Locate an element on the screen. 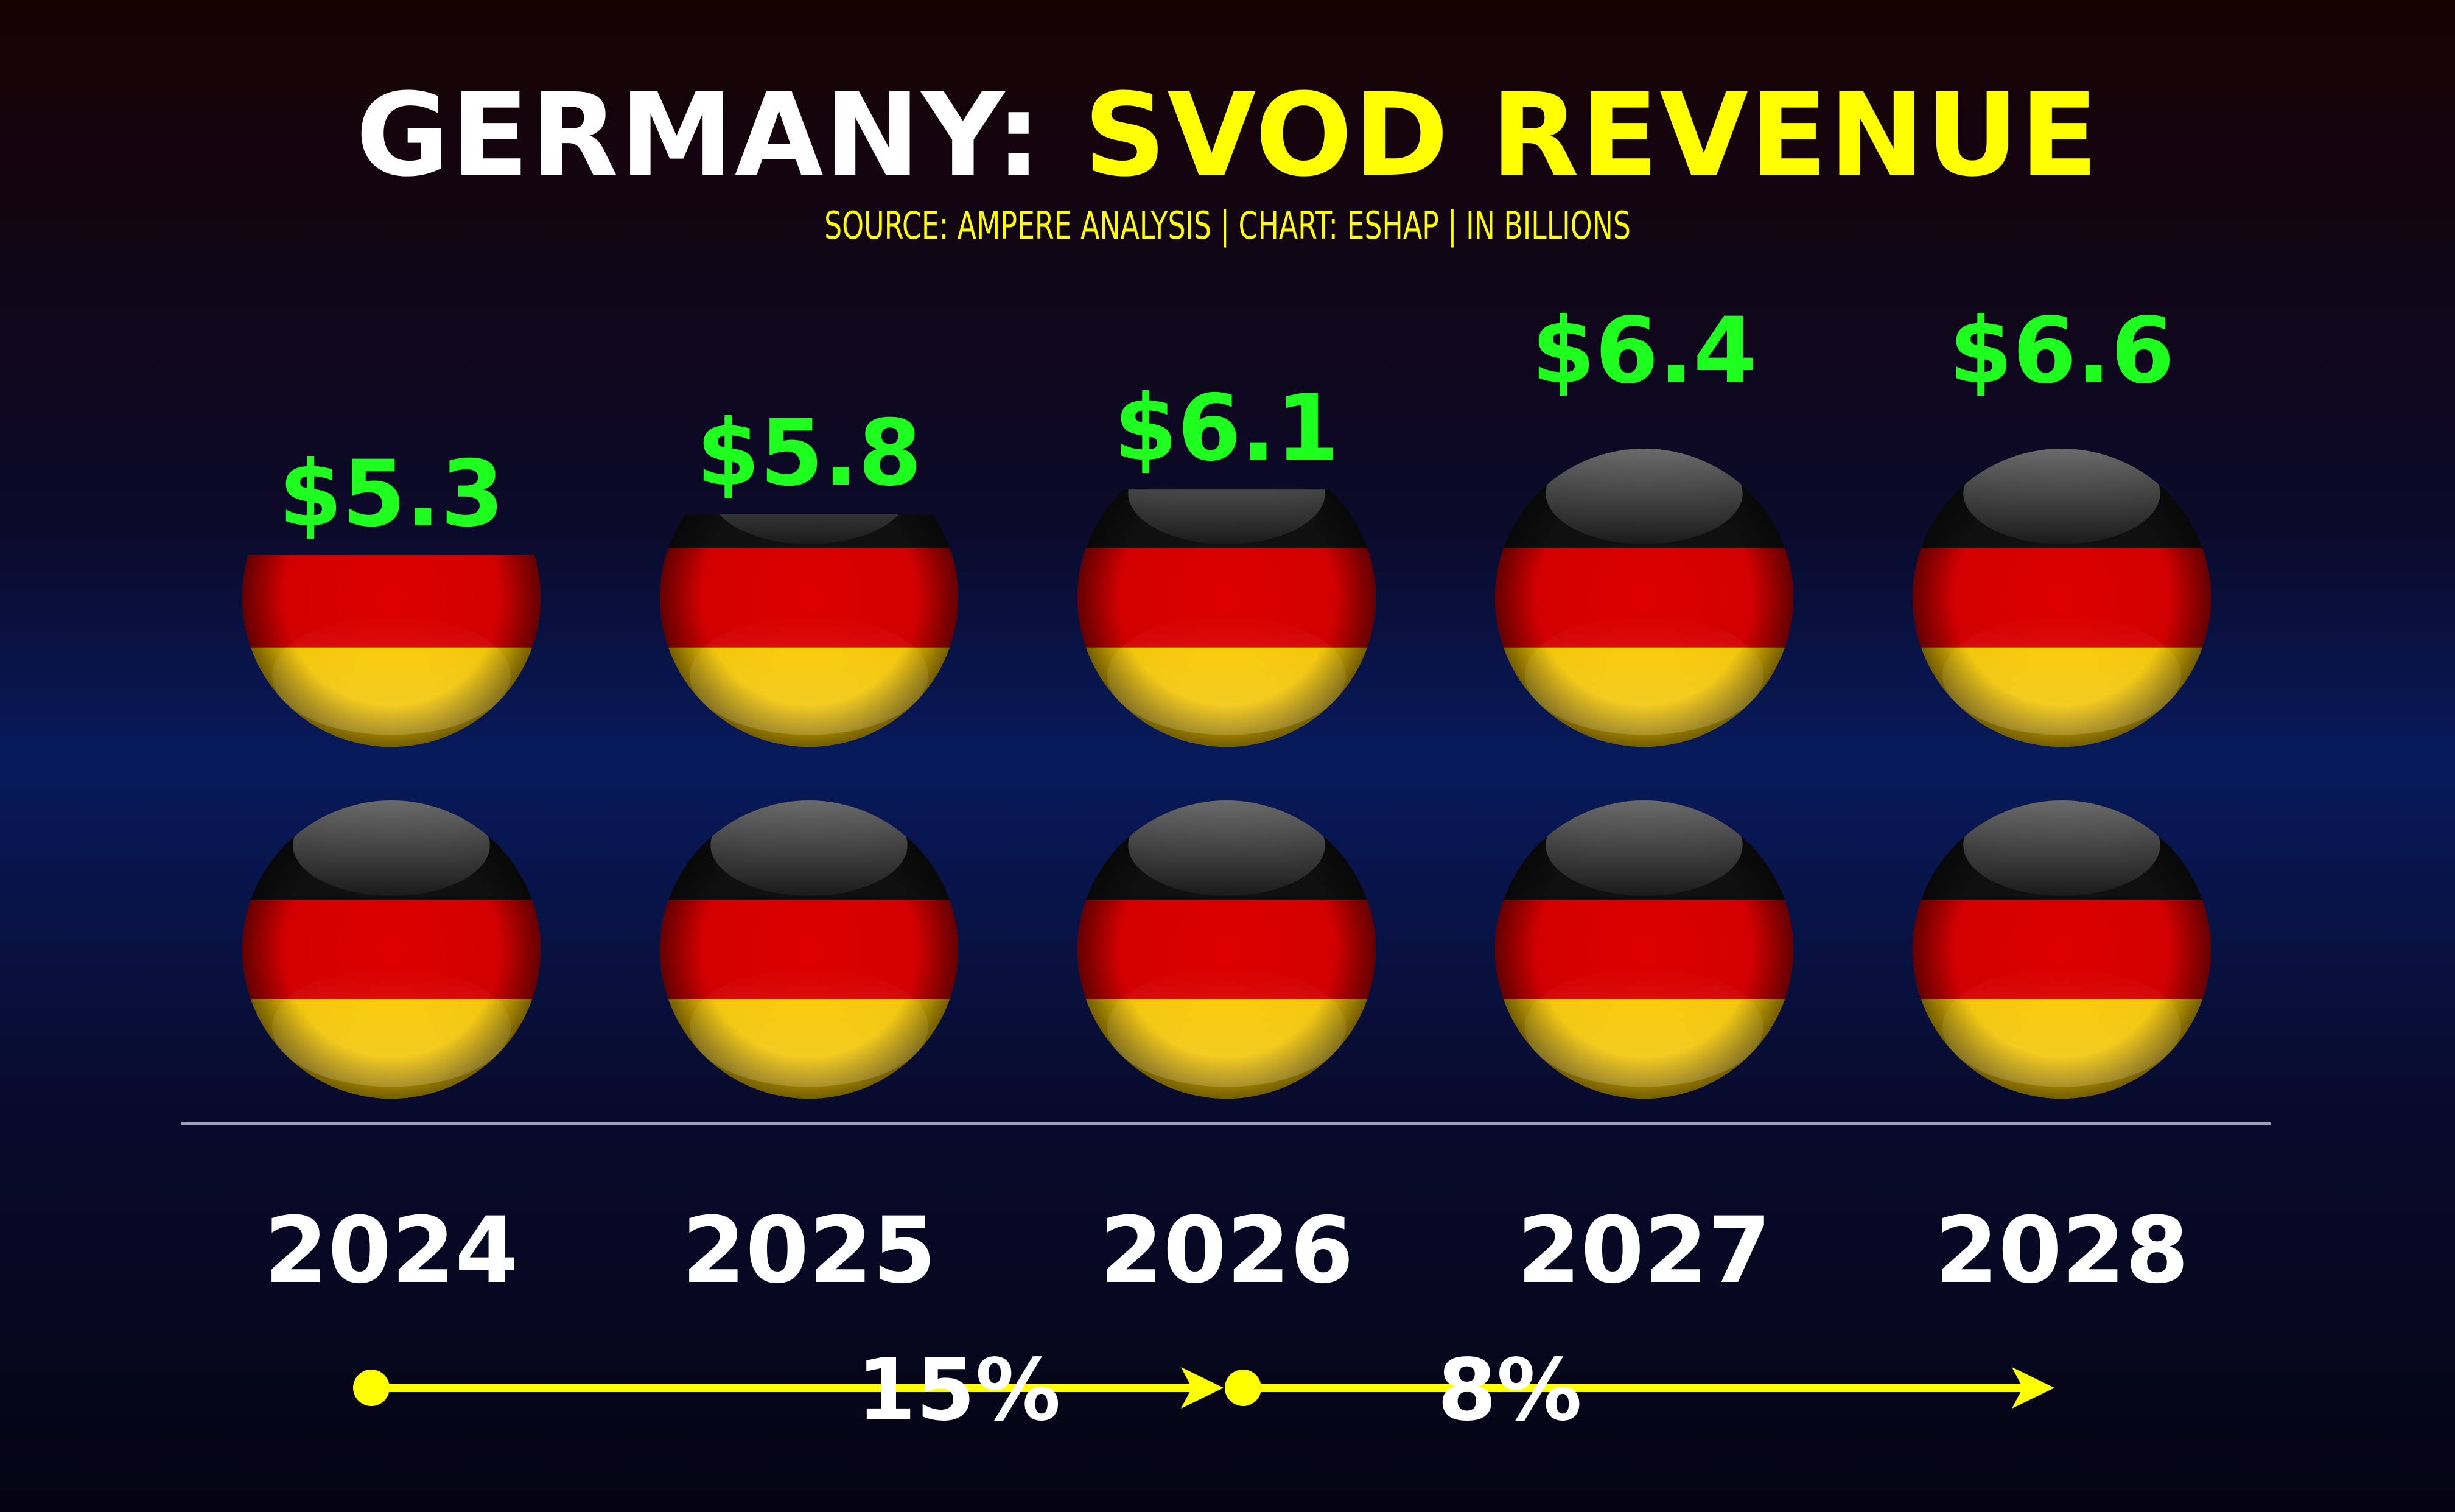 The image size is (2455, 1512). title-country: GERMANY: is located at coordinates (699, 135).